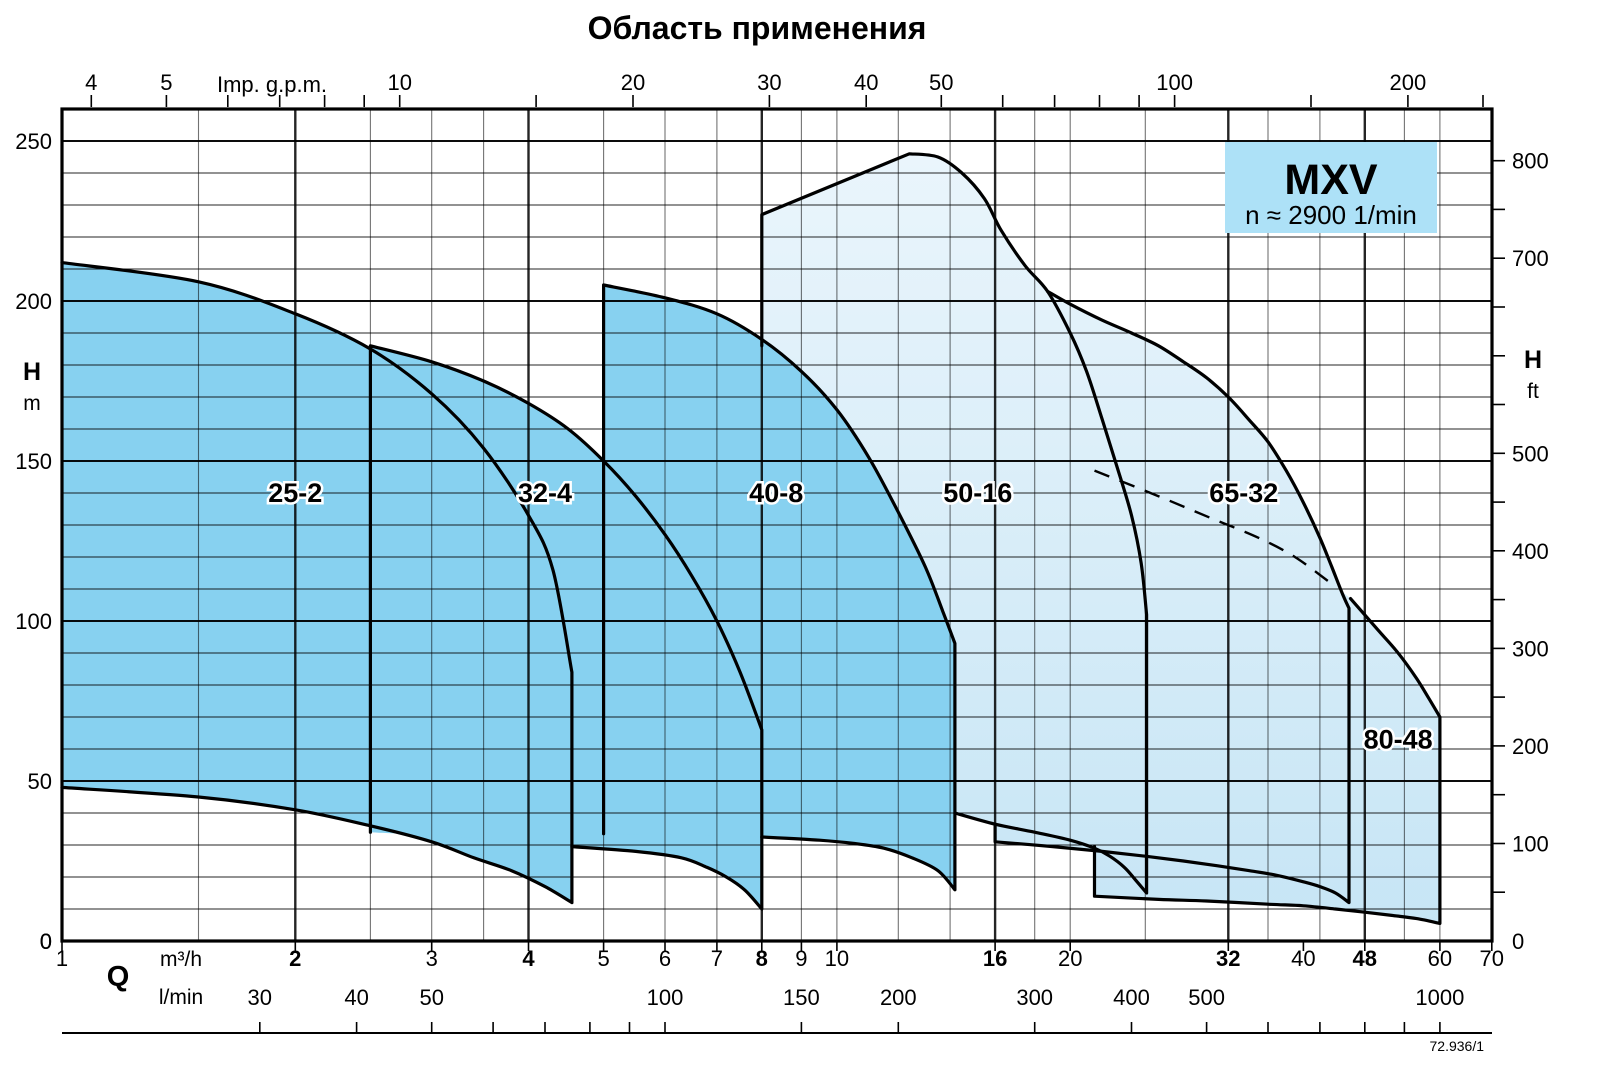 The image size is (1600, 1072). Describe the element at coordinates (1530, 746) in the screenshot. I see `label-right-200: 200` at that location.